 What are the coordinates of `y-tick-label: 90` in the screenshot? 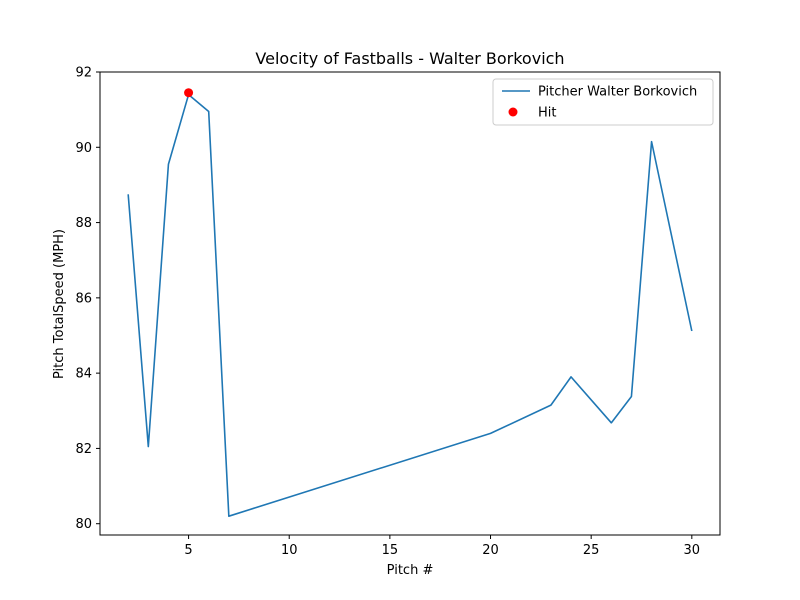 It's located at (83, 148).